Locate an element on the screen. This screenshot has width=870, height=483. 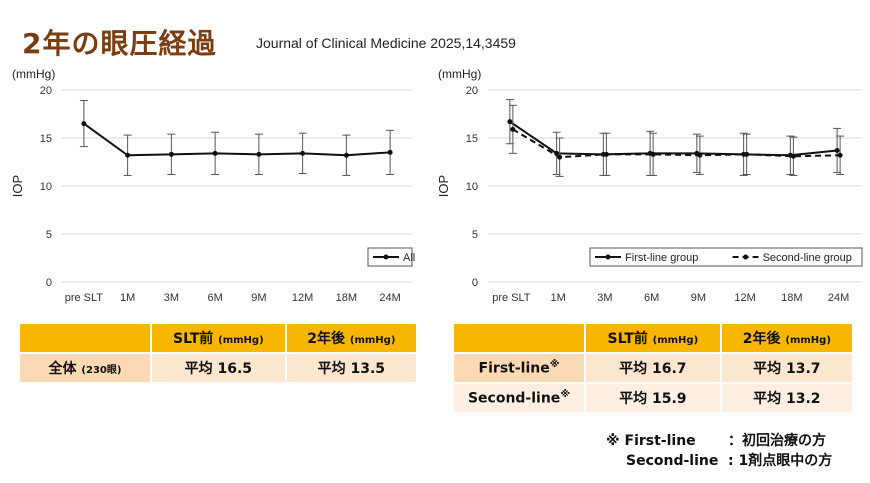
table-all-header-before: SLT前 (mmHg) is located at coordinates (218, 338).